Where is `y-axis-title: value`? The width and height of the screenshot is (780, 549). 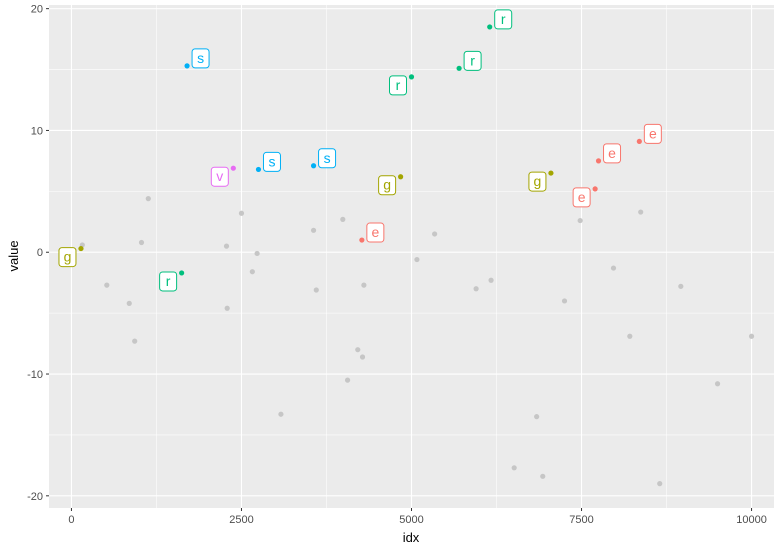 y-axis-title: value is located at coordinates (13, 255).